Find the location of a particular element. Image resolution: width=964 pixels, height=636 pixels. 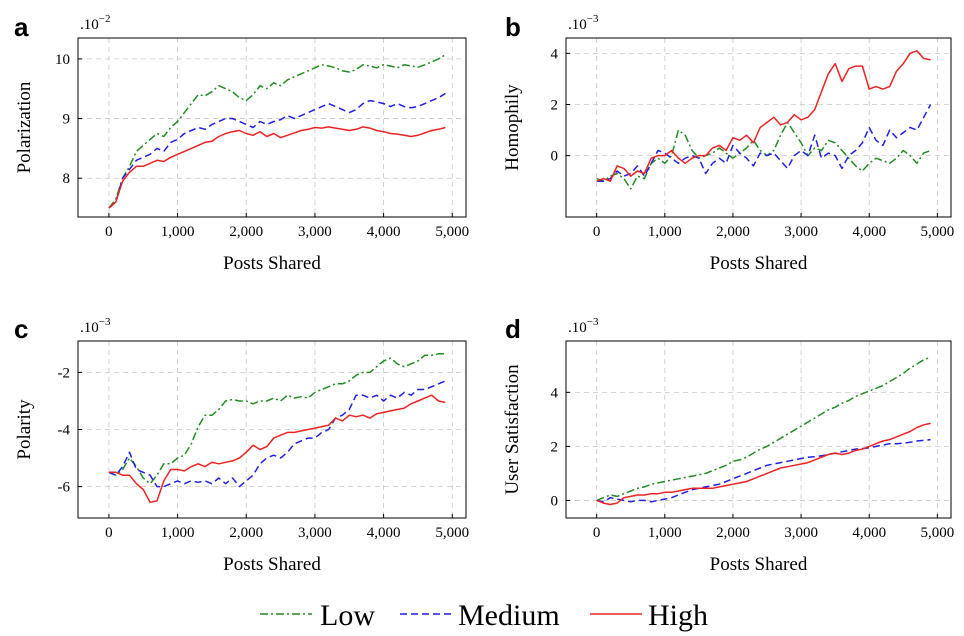

legend-label: Medium is located at coordinates (509, 615).